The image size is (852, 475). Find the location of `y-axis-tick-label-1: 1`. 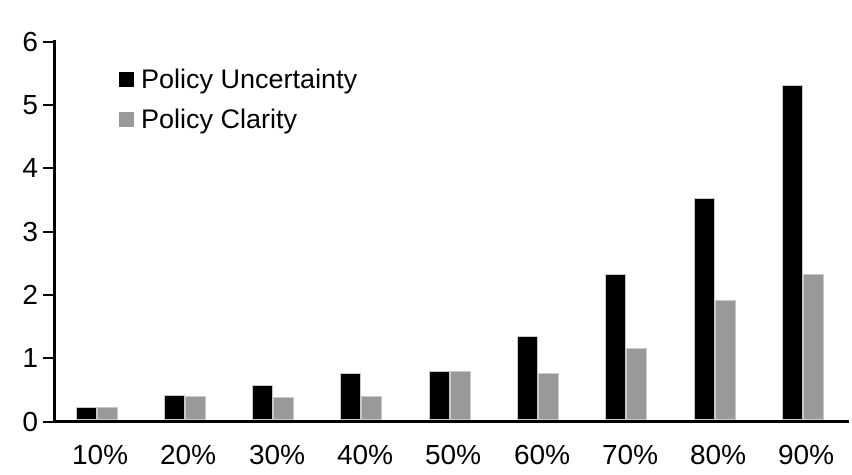

y-axis-tick-label-1: 1 is located at coordinates (30, 358).